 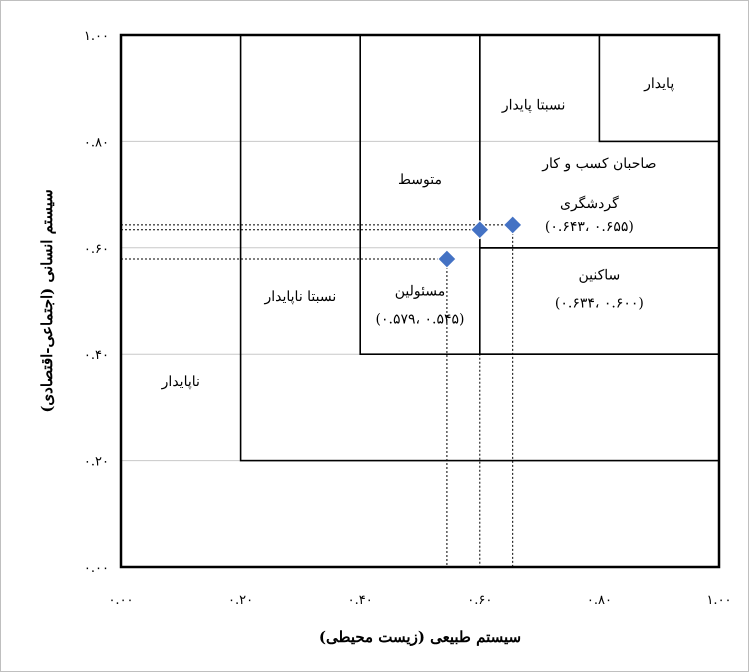 What do you see at coordinates (360, 600) in the screenshot?
I see `x-tick-label: ۰.۴۰` at bounding box center [360, 600].